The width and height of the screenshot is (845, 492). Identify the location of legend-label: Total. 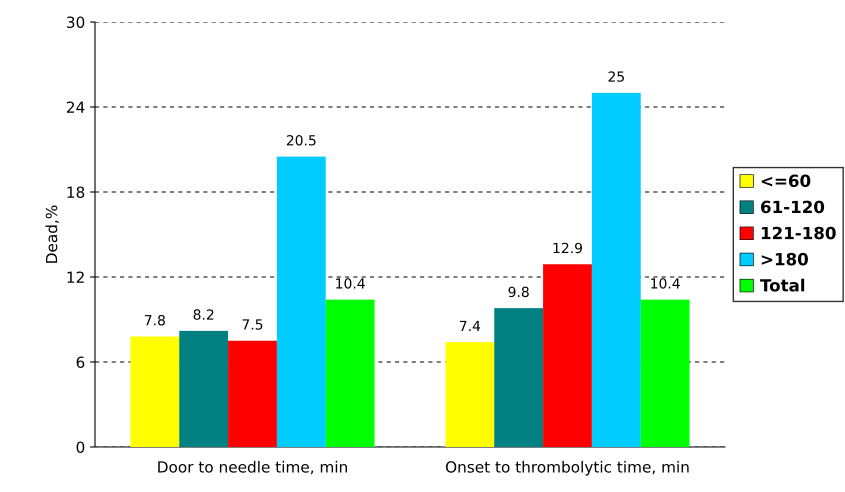
(782, 285).